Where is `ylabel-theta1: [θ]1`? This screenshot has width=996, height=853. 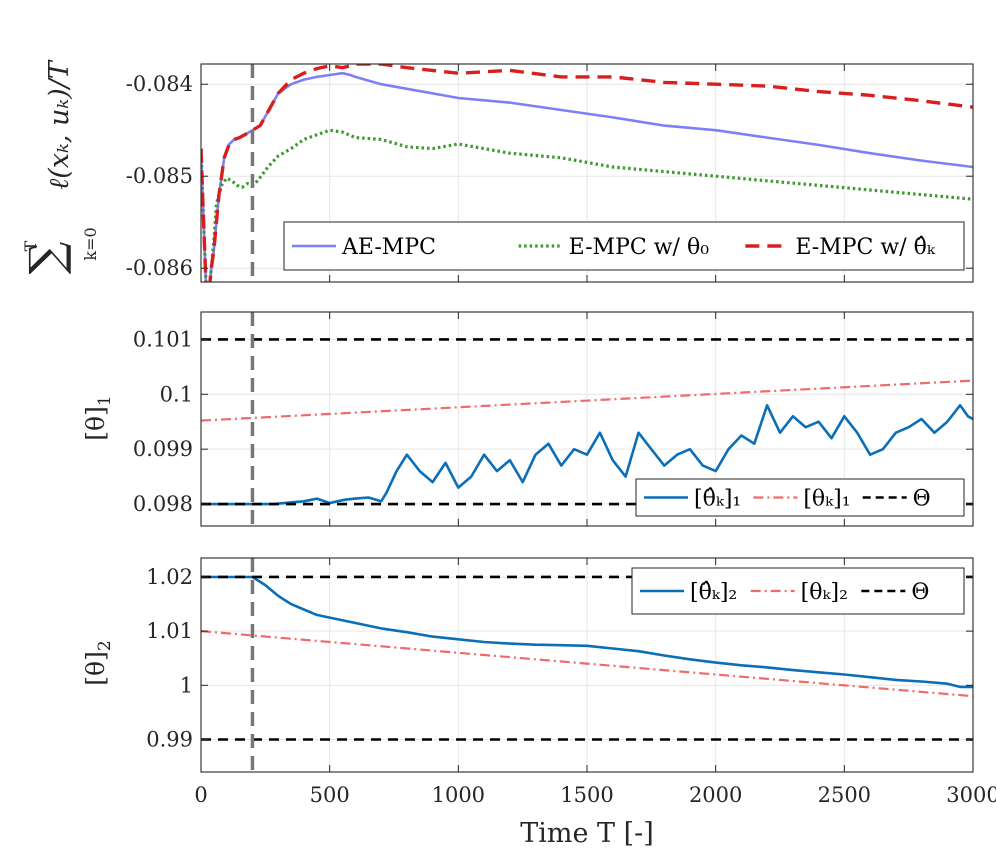
ylabel-theta1: [θ]1 is located at coordinates (98, 417).